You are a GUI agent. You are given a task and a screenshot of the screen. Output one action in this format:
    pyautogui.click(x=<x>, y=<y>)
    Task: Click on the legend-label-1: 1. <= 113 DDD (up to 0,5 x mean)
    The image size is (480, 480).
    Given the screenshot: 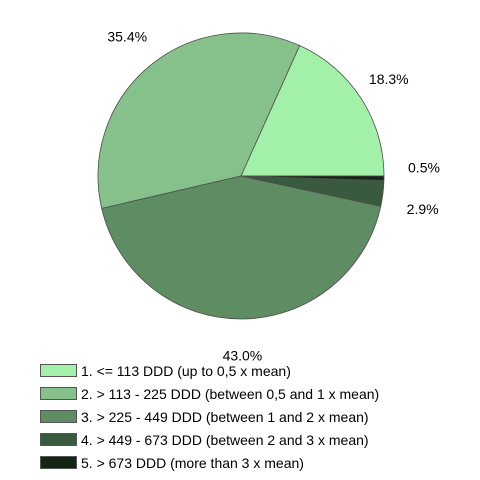 What is the action you would take?
    pyautogui.click(x=186, y=370)
    